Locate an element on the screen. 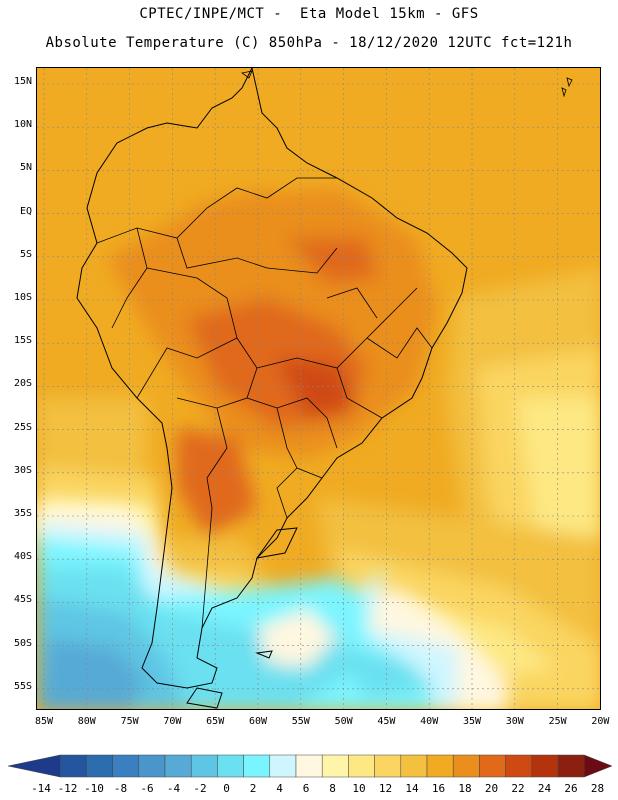  lon-label: 85W is located at coordinates (44, 721).